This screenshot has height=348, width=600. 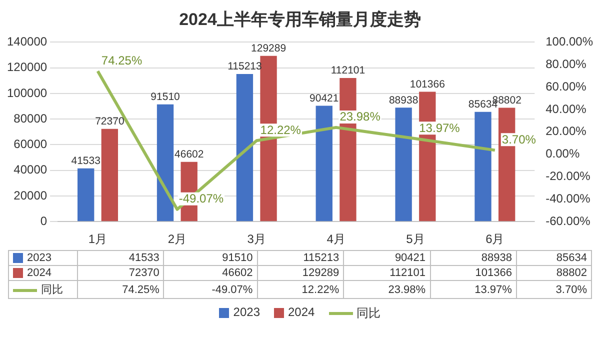 I want to click on data-label: 88938, so click(x=403, y=100).